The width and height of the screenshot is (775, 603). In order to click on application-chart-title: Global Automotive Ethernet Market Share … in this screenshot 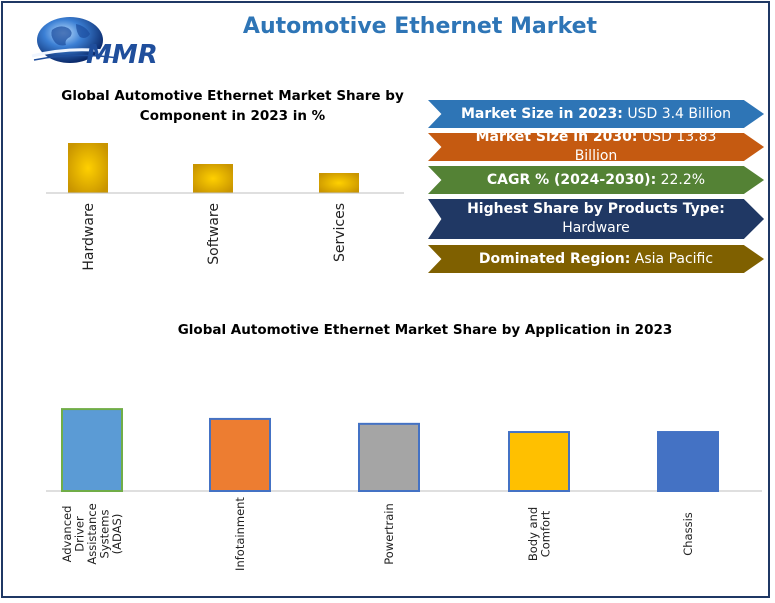, I will do `click(425, 330)`.